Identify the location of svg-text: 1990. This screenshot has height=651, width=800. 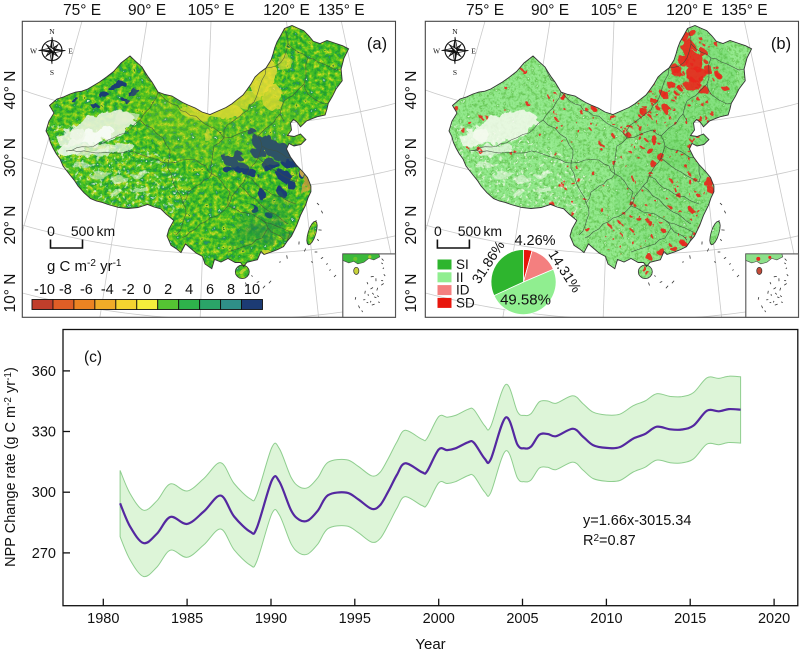
(271, 619).